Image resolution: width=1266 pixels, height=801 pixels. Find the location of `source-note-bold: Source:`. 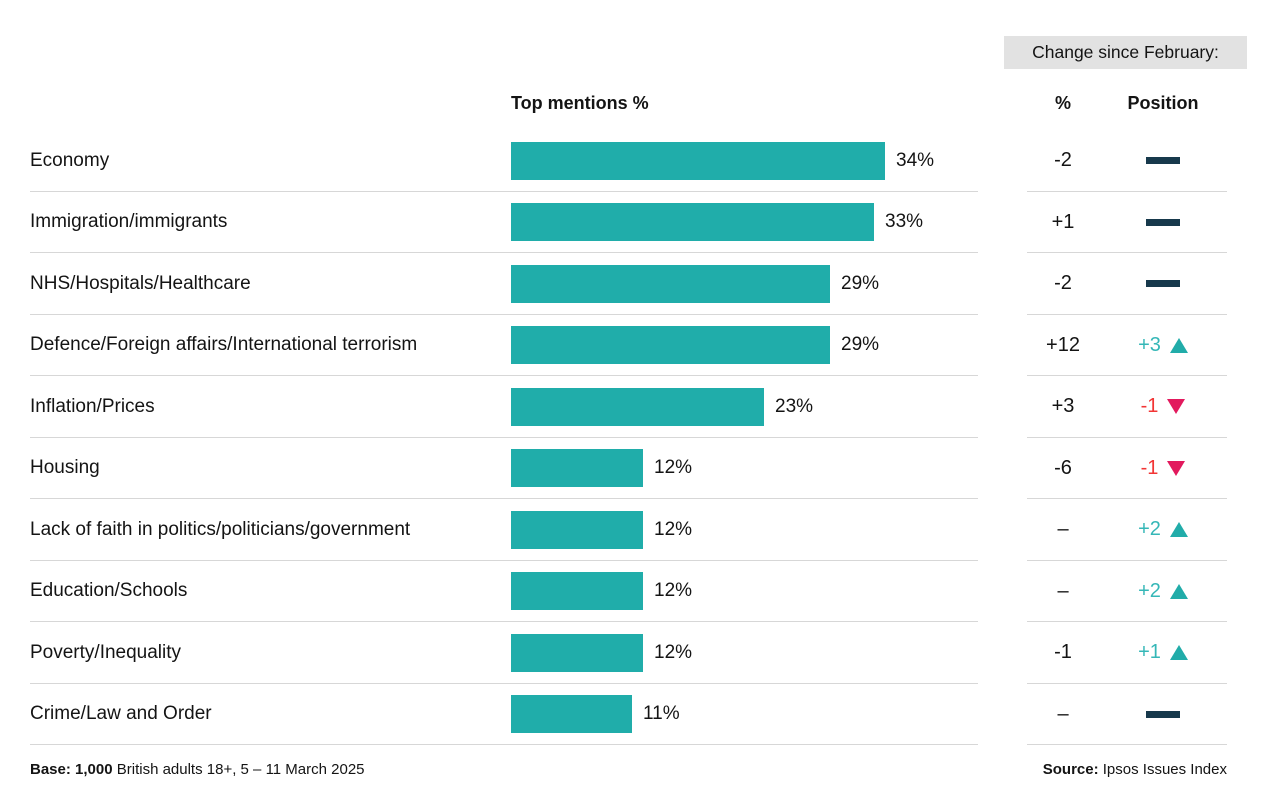

source-note-bold: Source: is located at coordinates (1070, 769).